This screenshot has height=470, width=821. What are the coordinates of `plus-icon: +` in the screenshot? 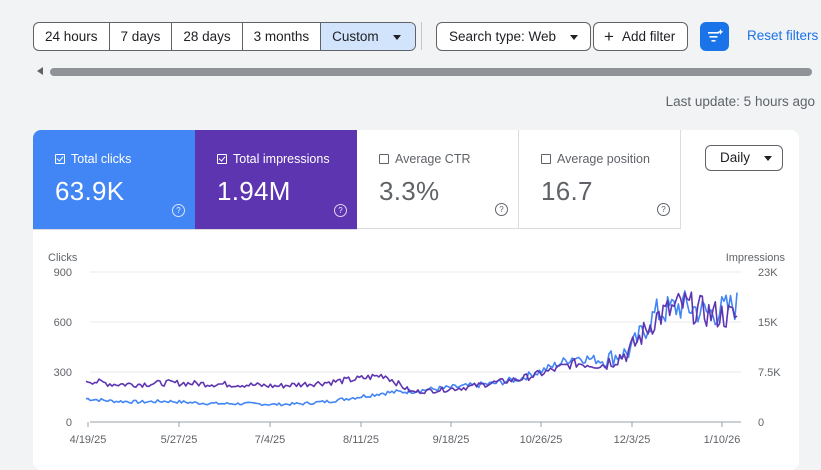 It's located at (609, 36).